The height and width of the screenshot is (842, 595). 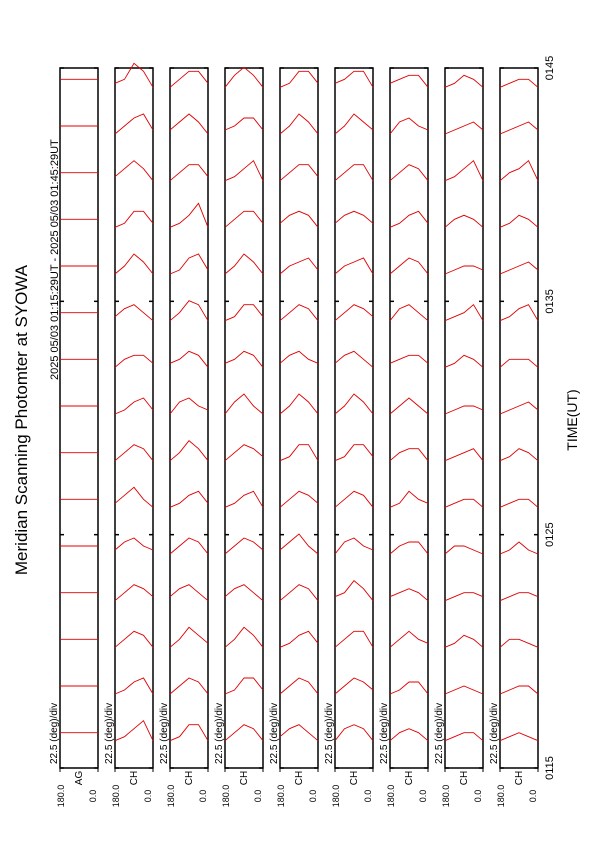 I want to click on x-axis-label: TIME(UT), so click(x=572, y=419).